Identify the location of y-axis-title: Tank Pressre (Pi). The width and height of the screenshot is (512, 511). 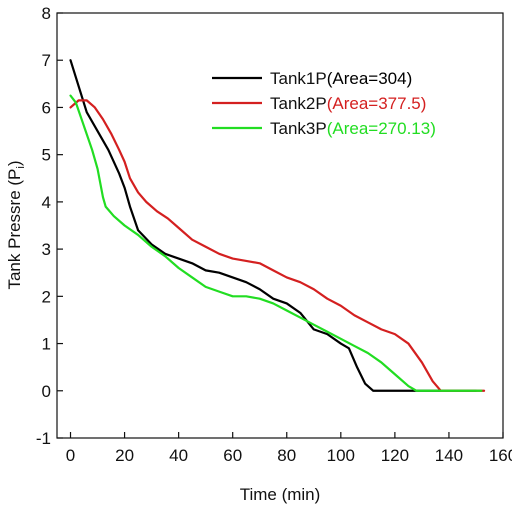
(16, 224).